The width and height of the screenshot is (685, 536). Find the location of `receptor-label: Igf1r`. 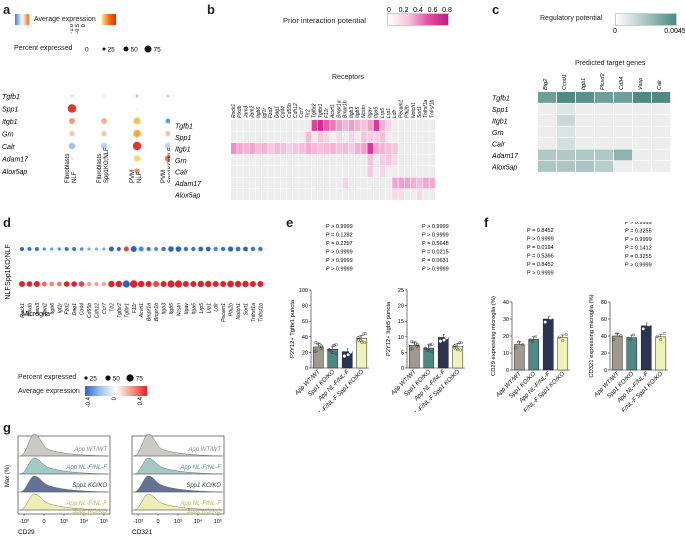

receptor-label: Igf1r is located at coordinates (265, 113).